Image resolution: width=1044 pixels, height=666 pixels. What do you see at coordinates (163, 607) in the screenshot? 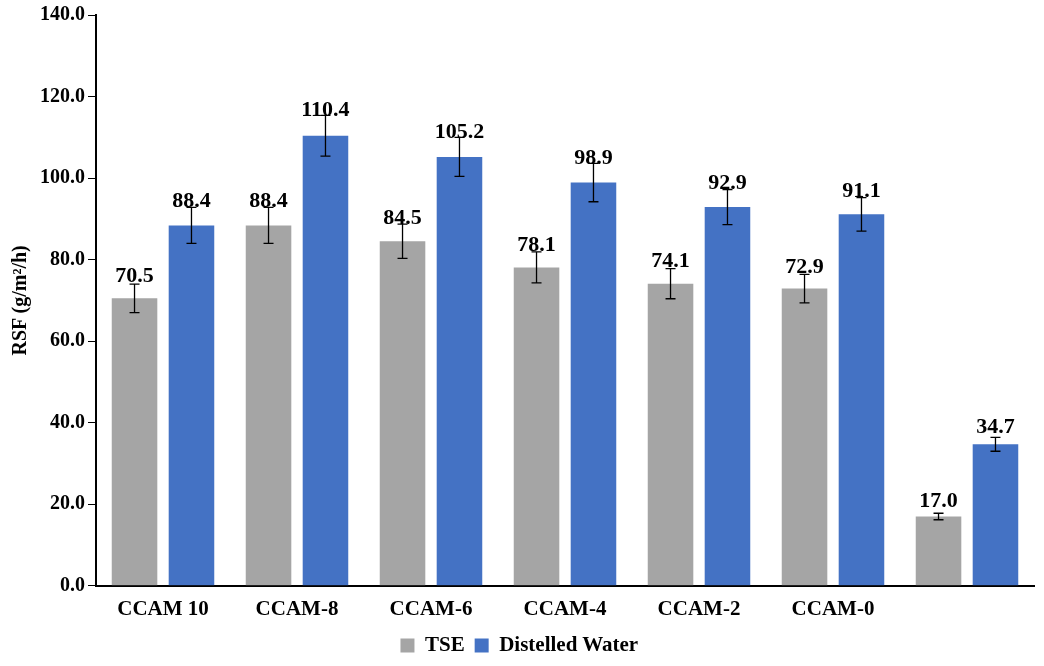
I see `x-tick-label: CCAM 10` at bounding box center [163, 607].